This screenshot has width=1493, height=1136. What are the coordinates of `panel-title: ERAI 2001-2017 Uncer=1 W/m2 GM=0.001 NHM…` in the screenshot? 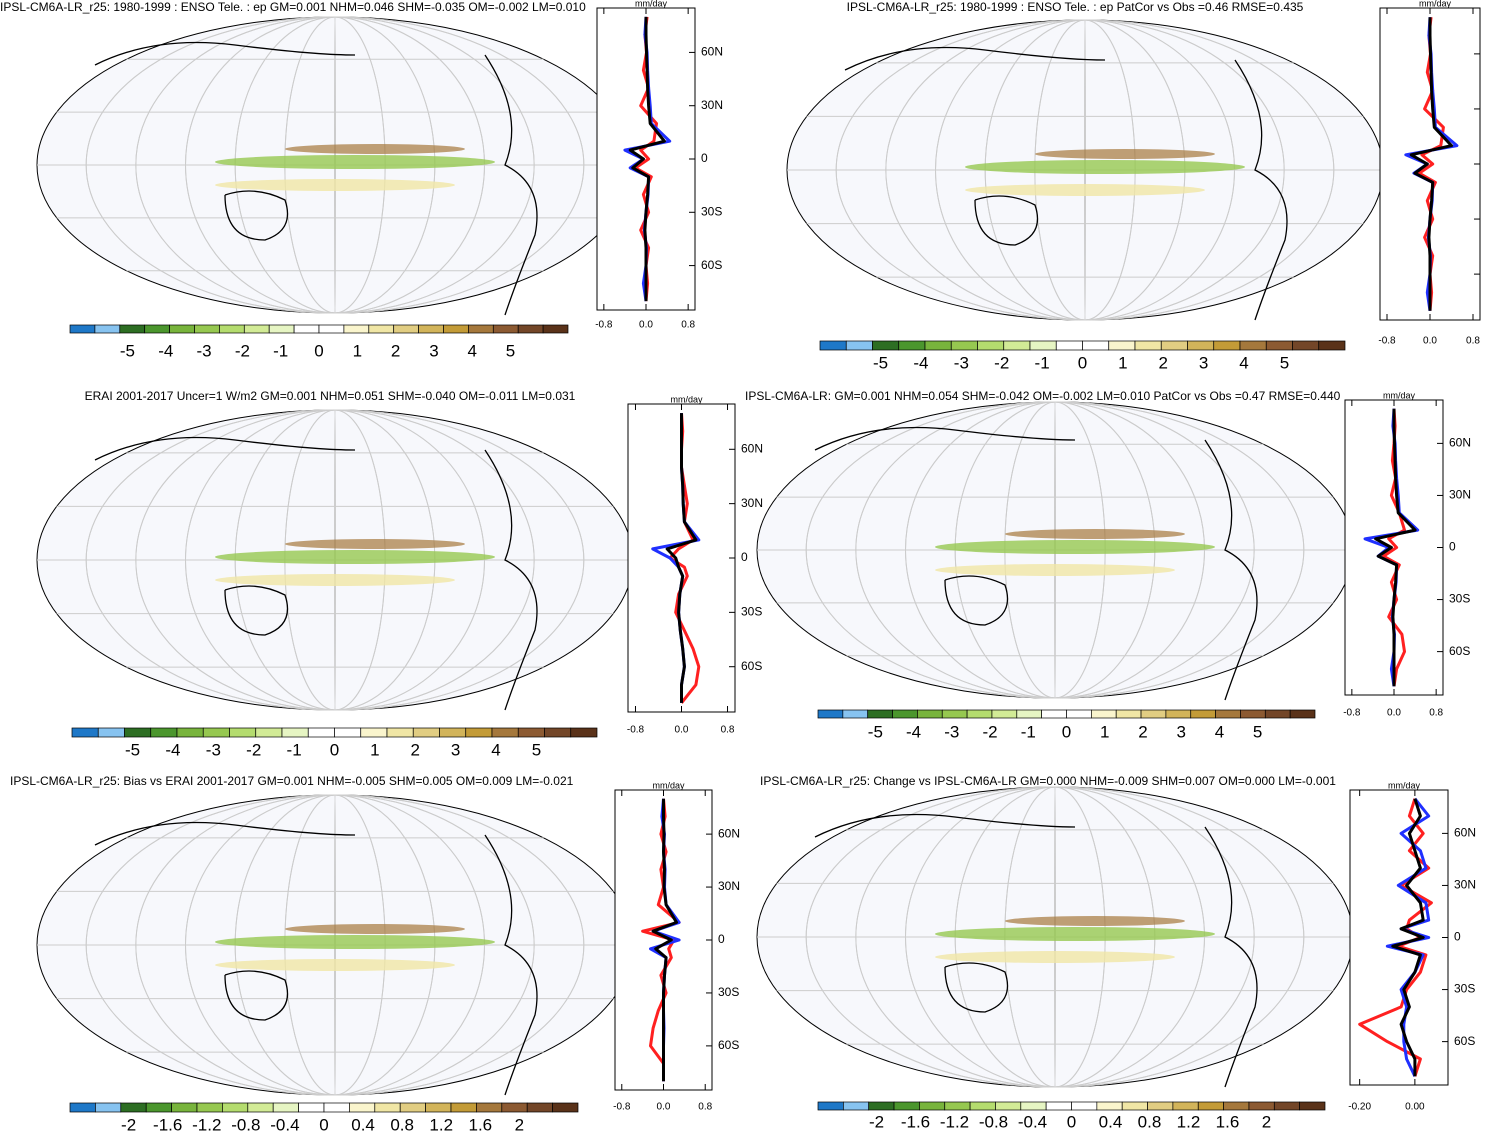 It's located at (330, 396).